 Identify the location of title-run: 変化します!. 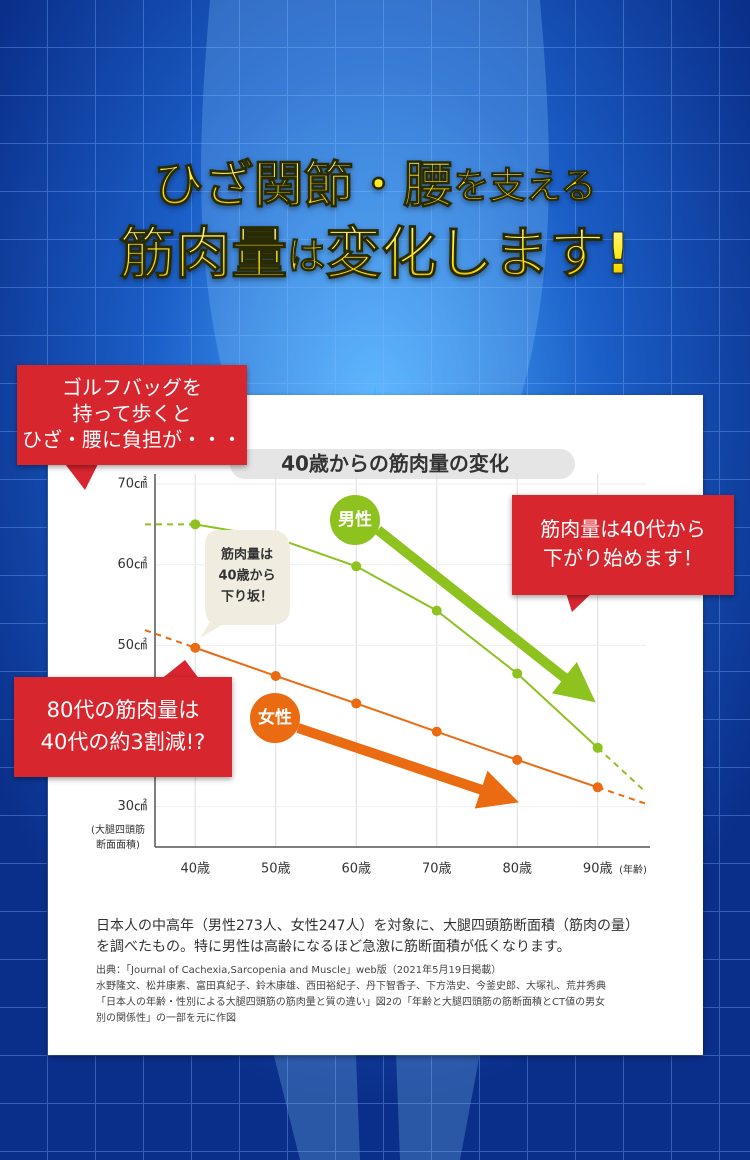
(478, 254).